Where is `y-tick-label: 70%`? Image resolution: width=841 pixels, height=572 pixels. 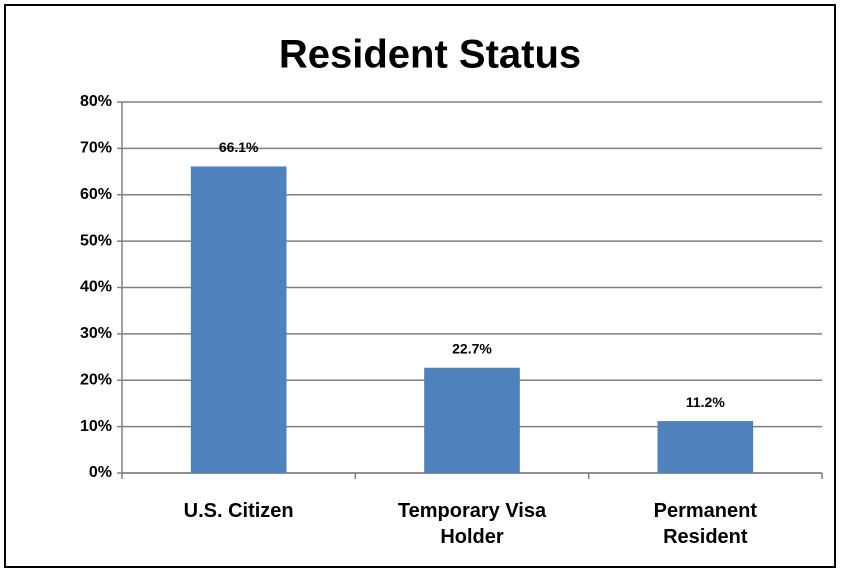 y-tick-label: 70% is located at coordinates (96, 148).